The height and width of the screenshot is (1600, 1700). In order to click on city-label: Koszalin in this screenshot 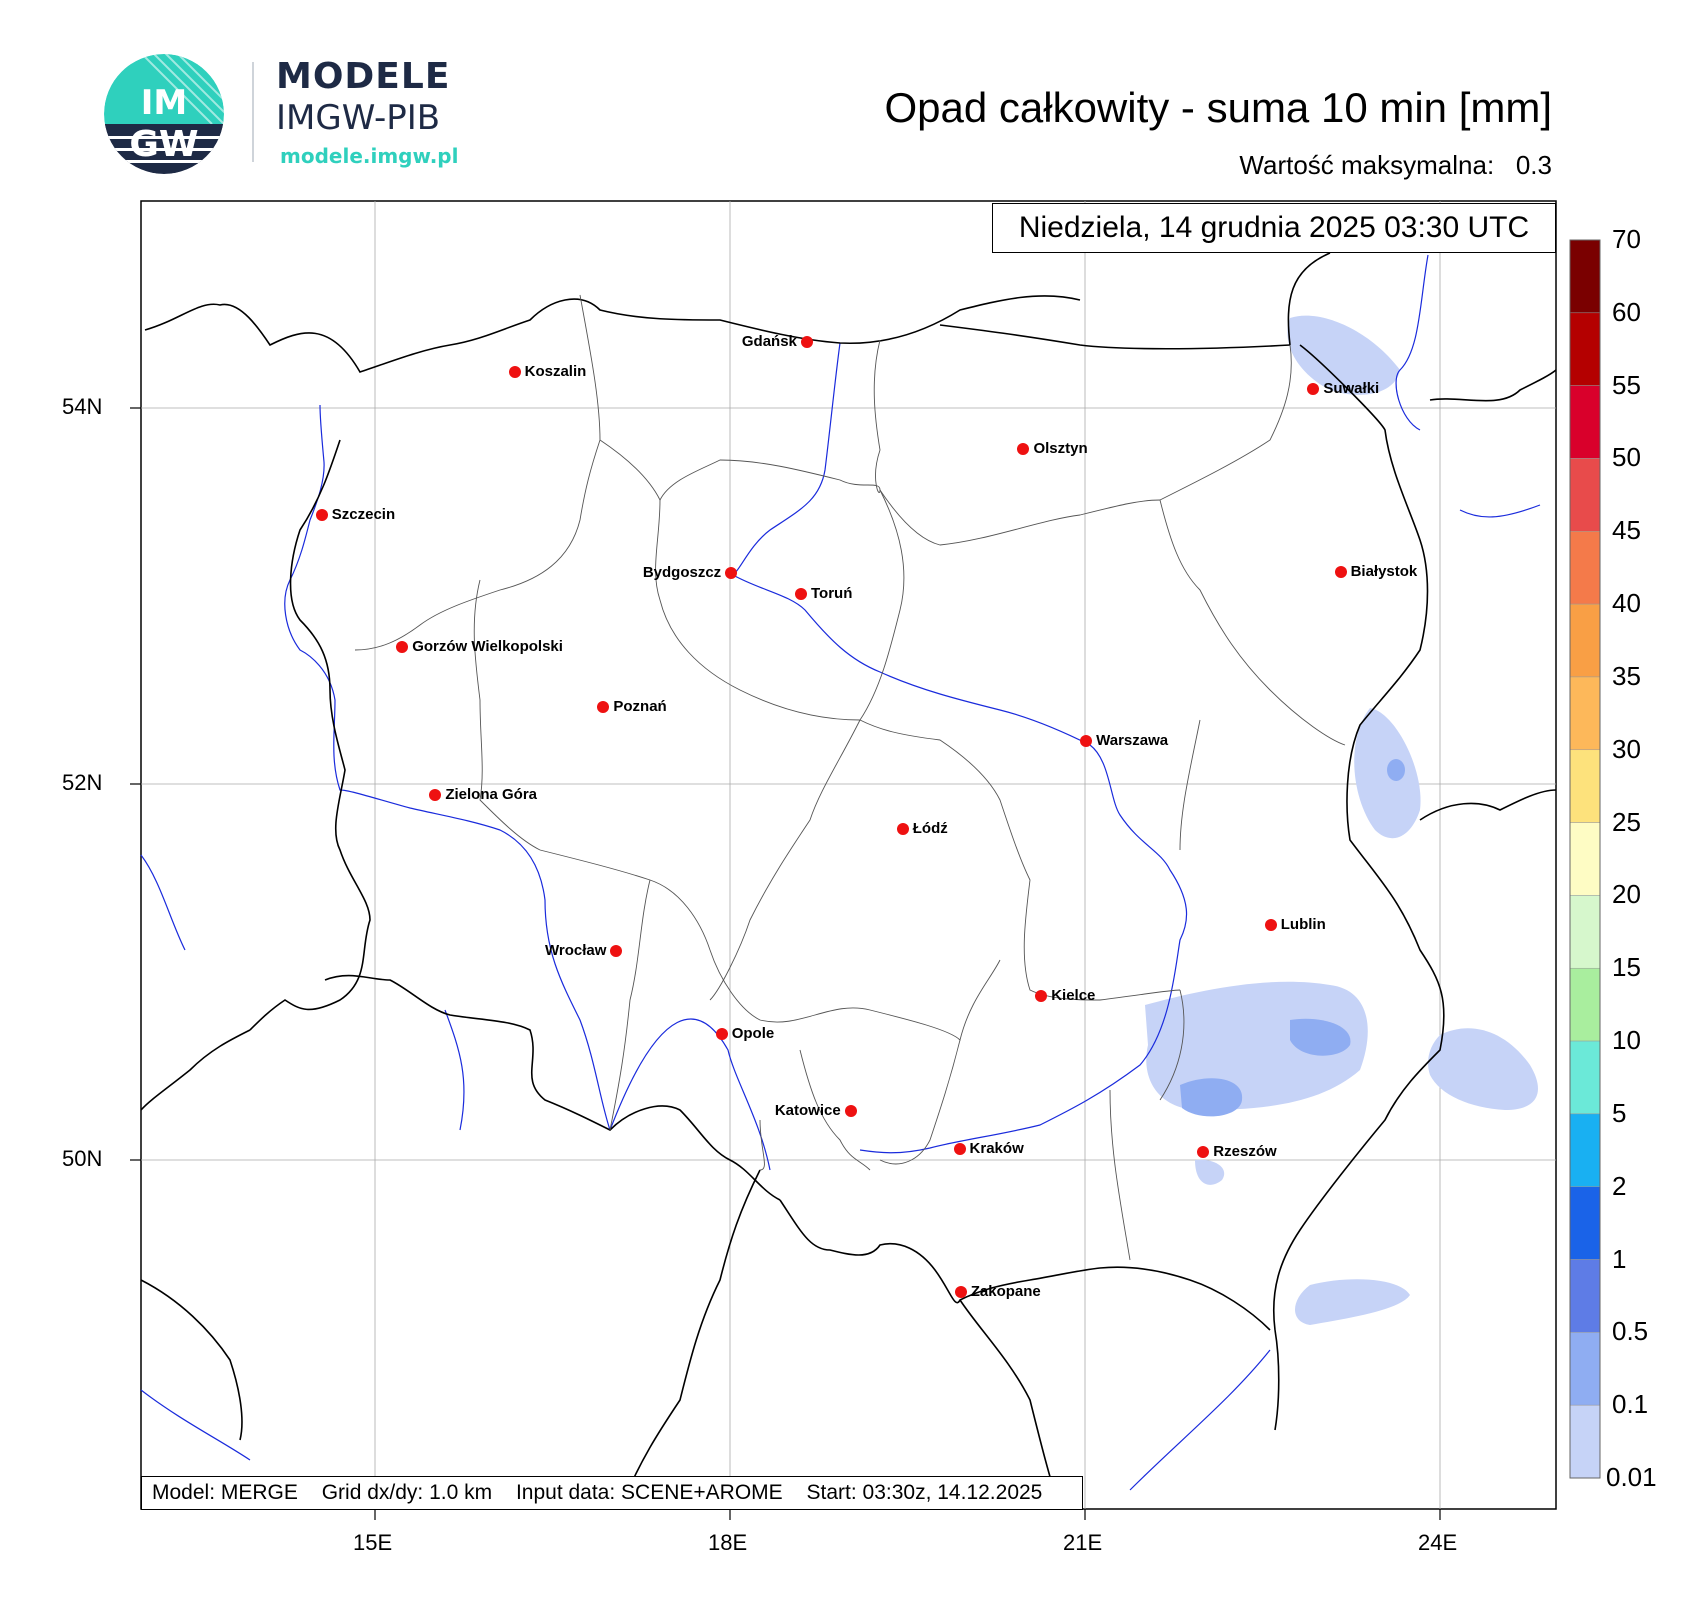, I will do `click(555, 372)`.